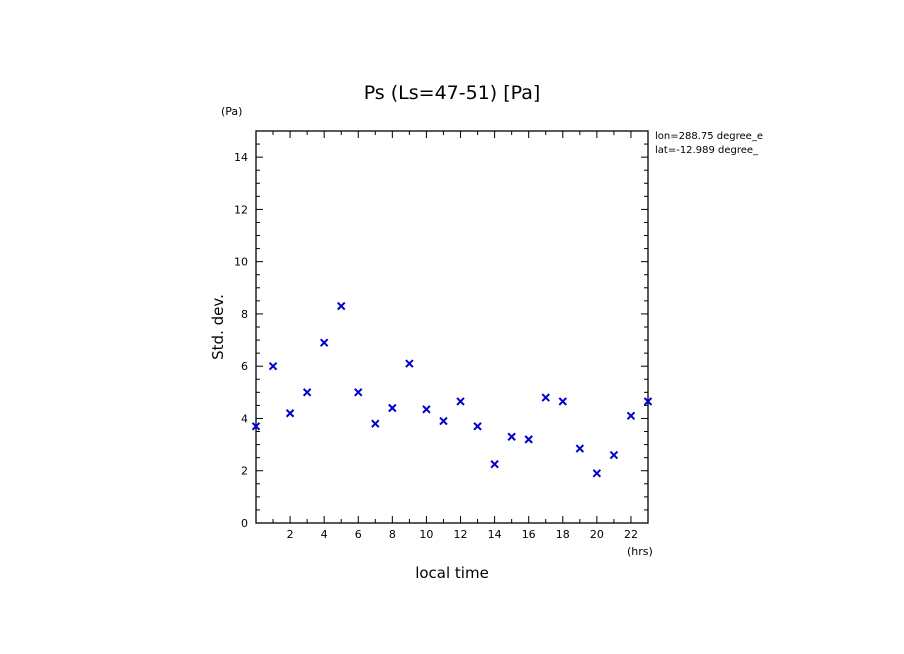  Describe the element at coordinates (231, 111) in the screenshot. I see `y-unit-label: (Pa)` at that location.